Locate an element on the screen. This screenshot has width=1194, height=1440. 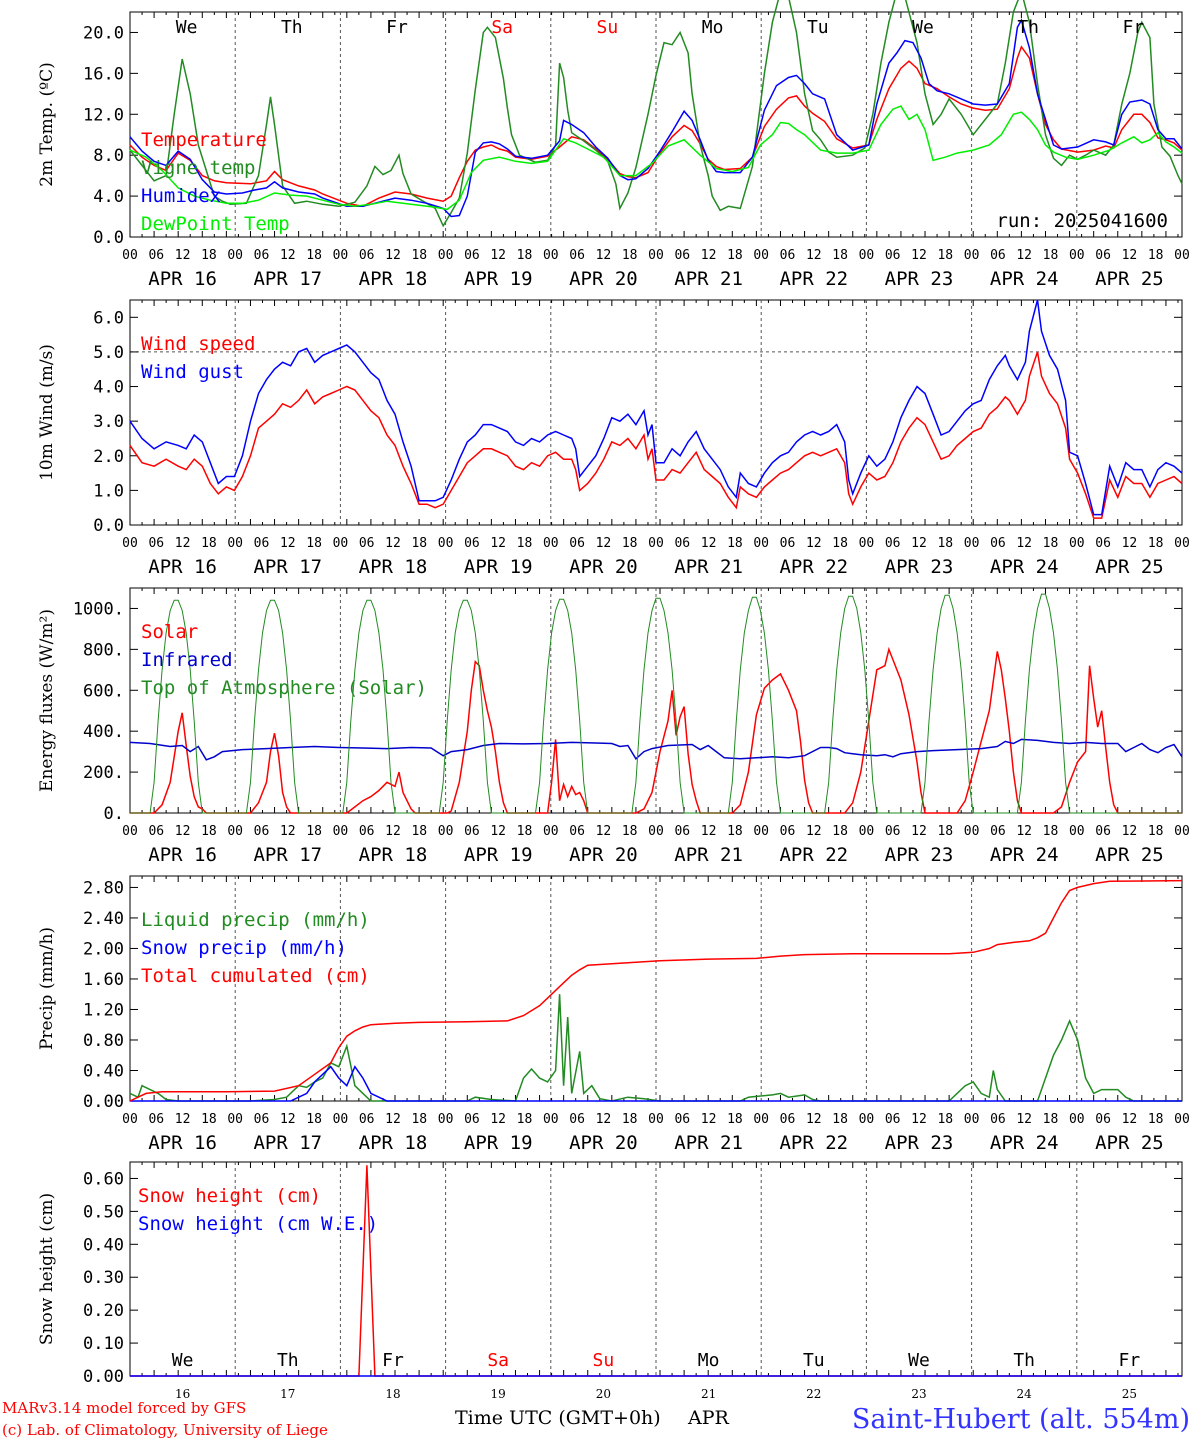
day-number-label: 18 is located at coordinates (392, 1394).